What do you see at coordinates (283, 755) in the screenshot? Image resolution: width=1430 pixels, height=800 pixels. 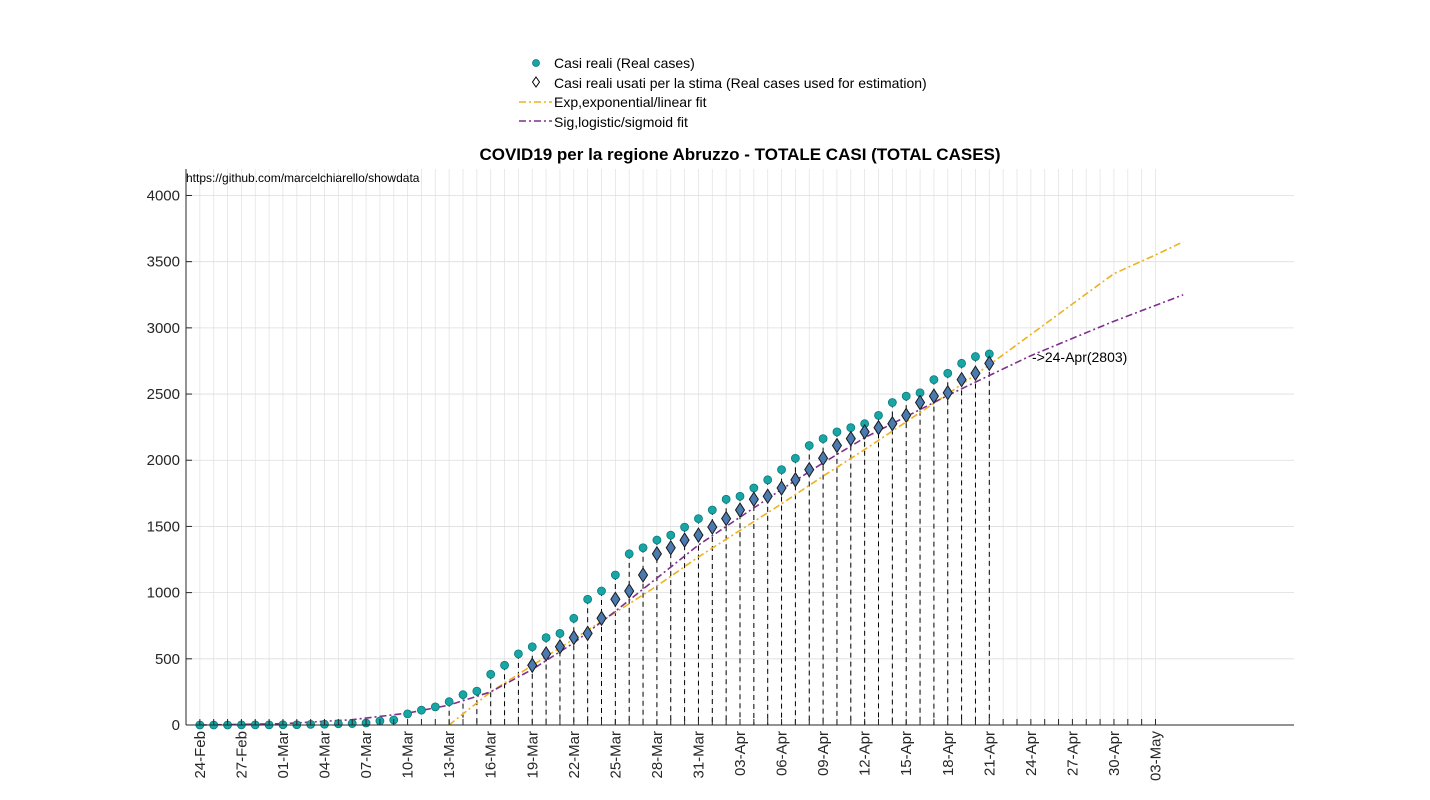 I see `x-tick-label: 01-Mar` at bounding box center [283, 755].